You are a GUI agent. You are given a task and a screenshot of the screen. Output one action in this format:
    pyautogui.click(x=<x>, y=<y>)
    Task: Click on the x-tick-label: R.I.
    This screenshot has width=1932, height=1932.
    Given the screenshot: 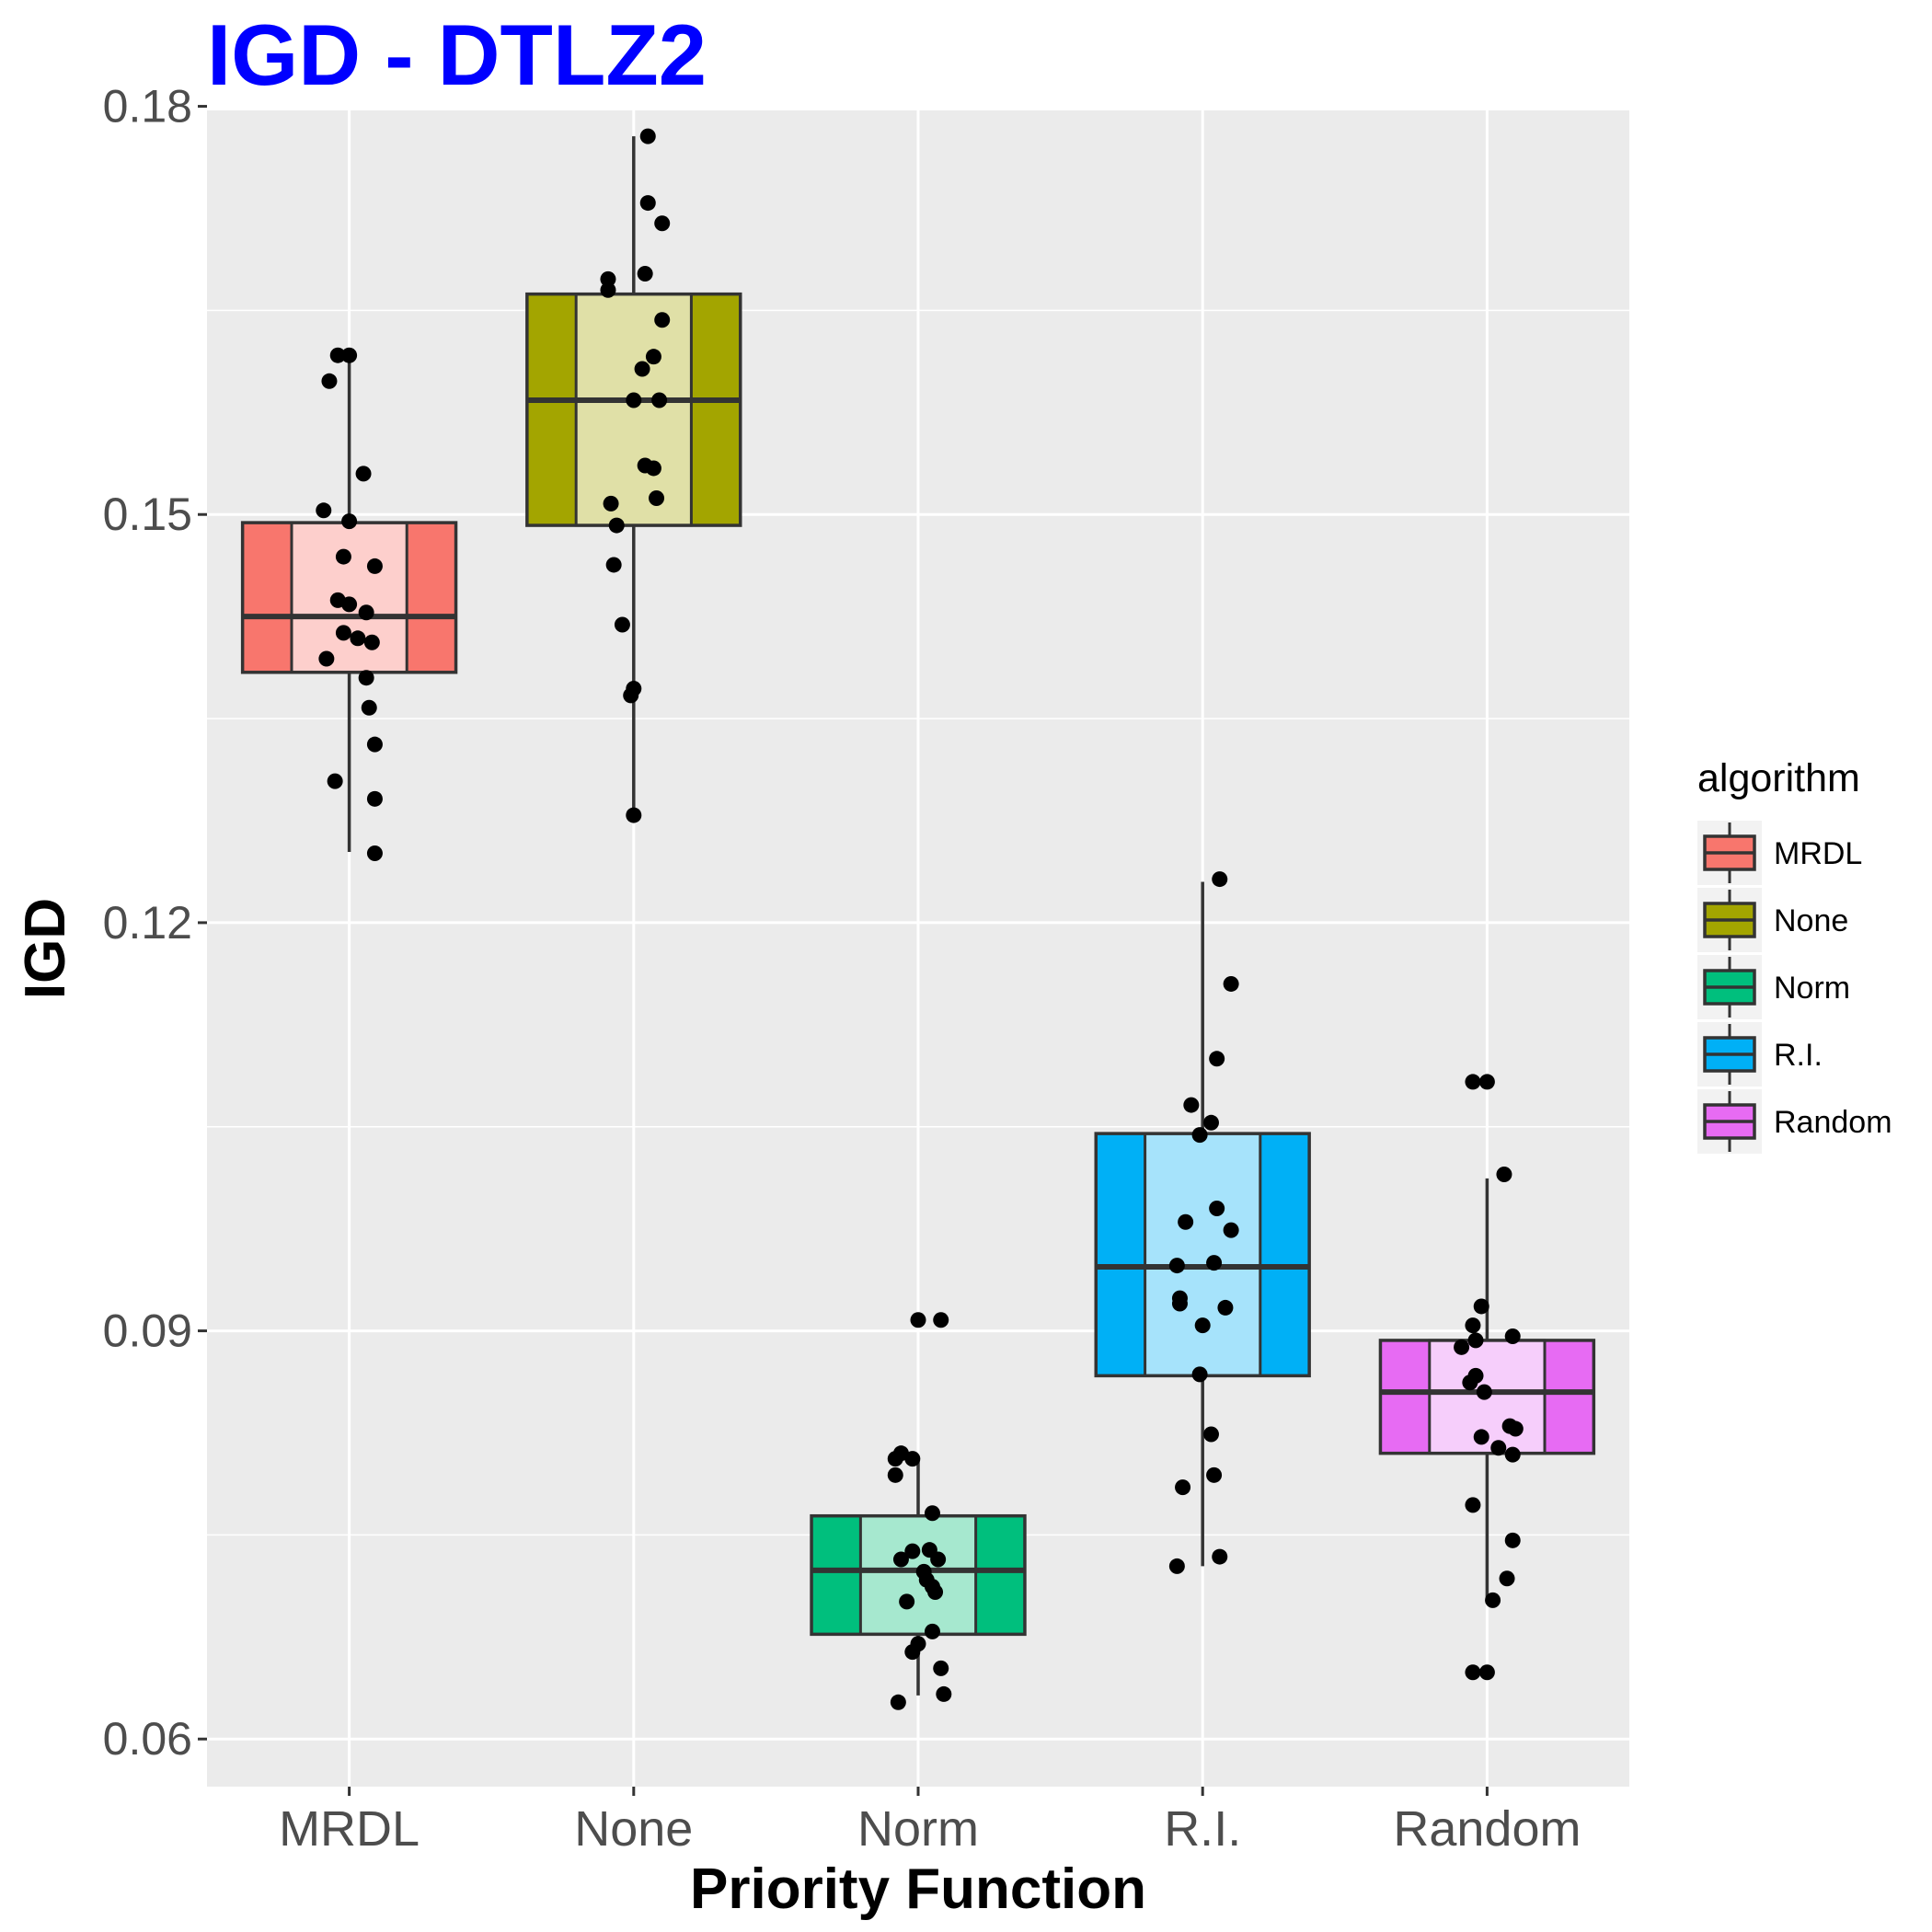 What is the action you would take?
    pyautogui.click(x=1202, y=1829)
    